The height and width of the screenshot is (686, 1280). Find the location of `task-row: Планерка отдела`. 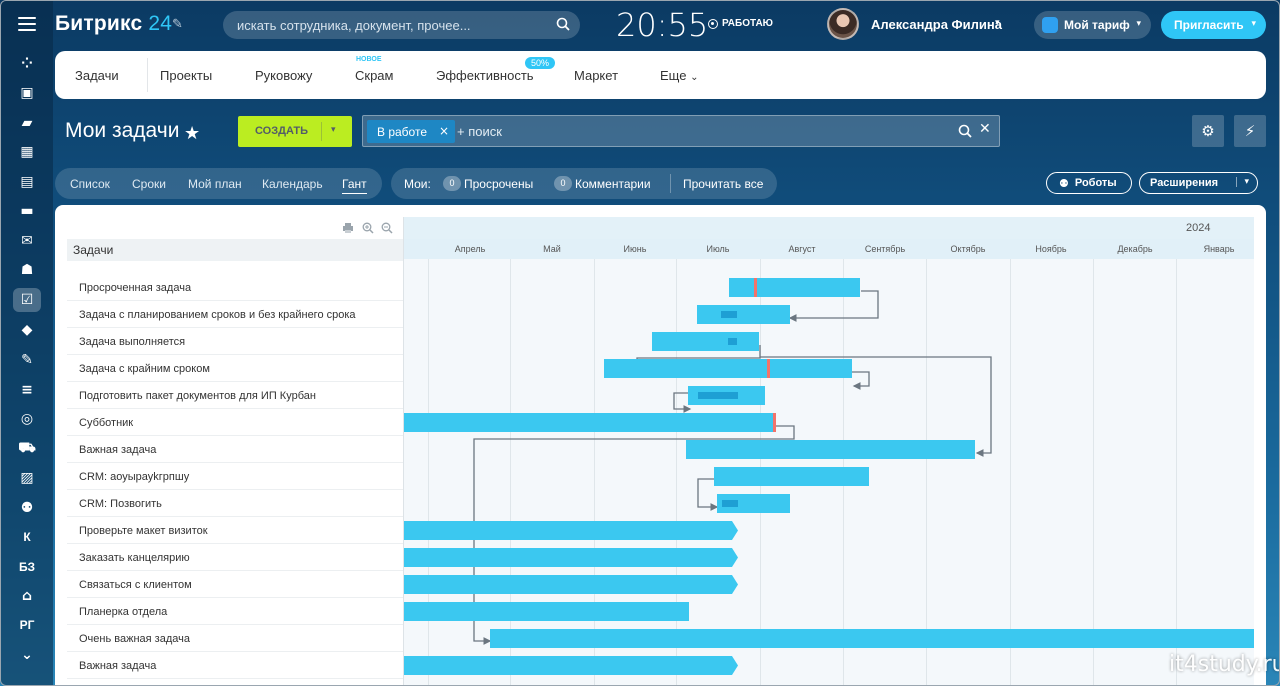

task-row: Планерка отдела is located at coordinates (235, 611).